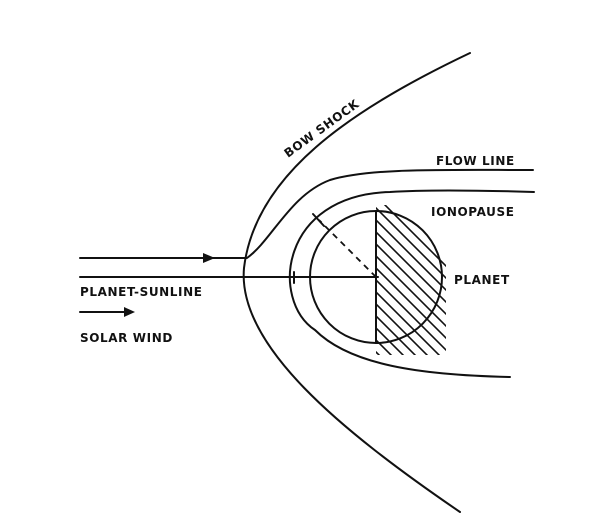  What do you see at coordinates (482, 280) in the screenshot?
I see `label-planet: PLANET` at bounding box center [482, 280].